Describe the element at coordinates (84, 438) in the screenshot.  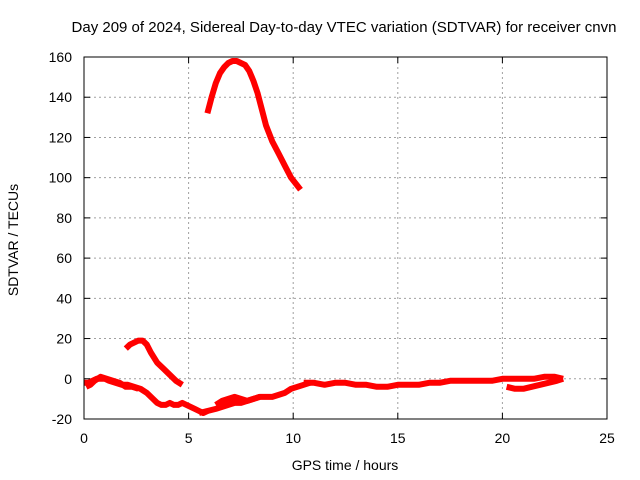
I see `x-tick-label: 0` at that location.